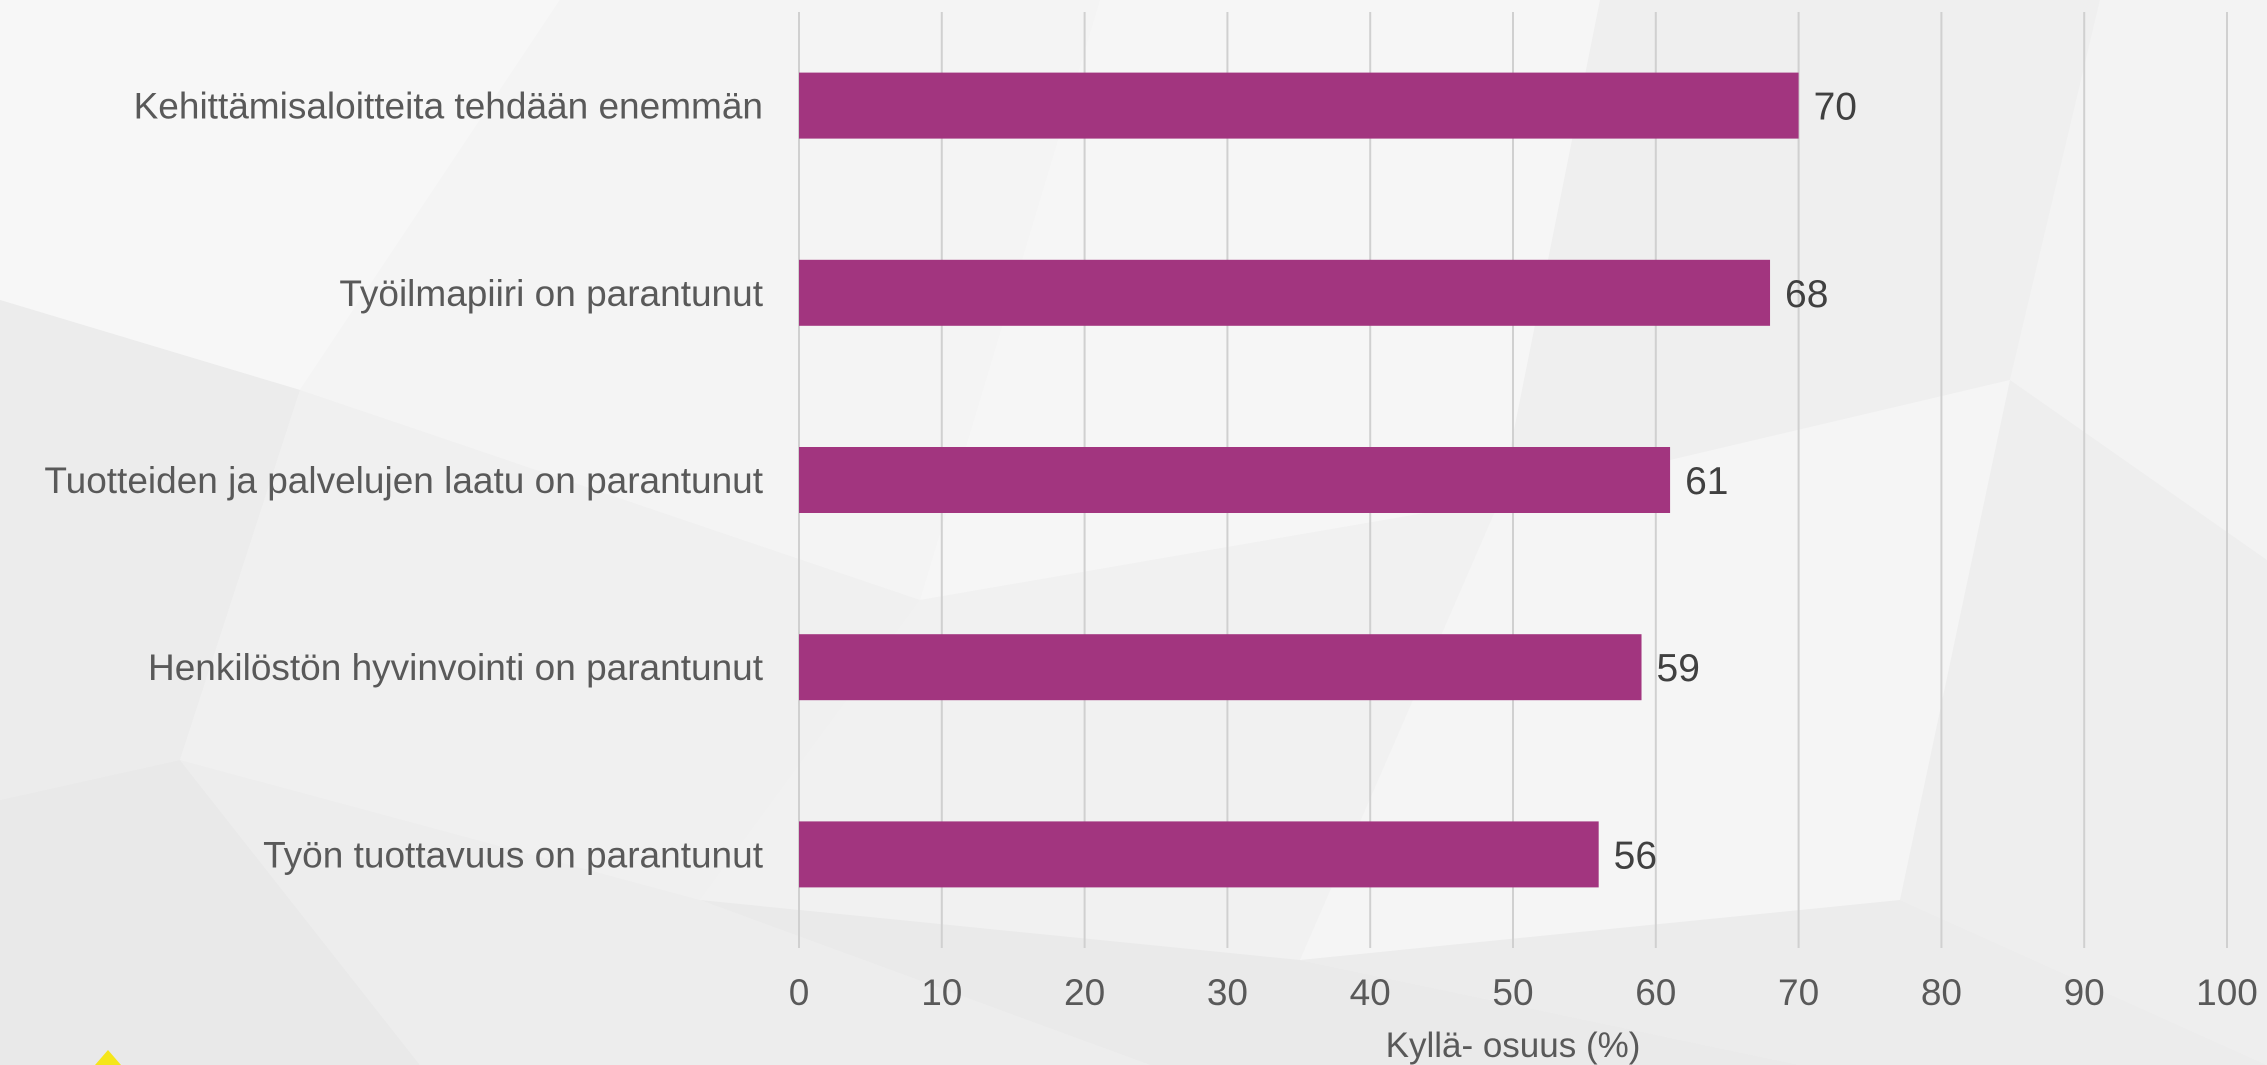  Describe the element at coordinates (1806, 294) in the screenshot. I see `data-label: 68` at that location.